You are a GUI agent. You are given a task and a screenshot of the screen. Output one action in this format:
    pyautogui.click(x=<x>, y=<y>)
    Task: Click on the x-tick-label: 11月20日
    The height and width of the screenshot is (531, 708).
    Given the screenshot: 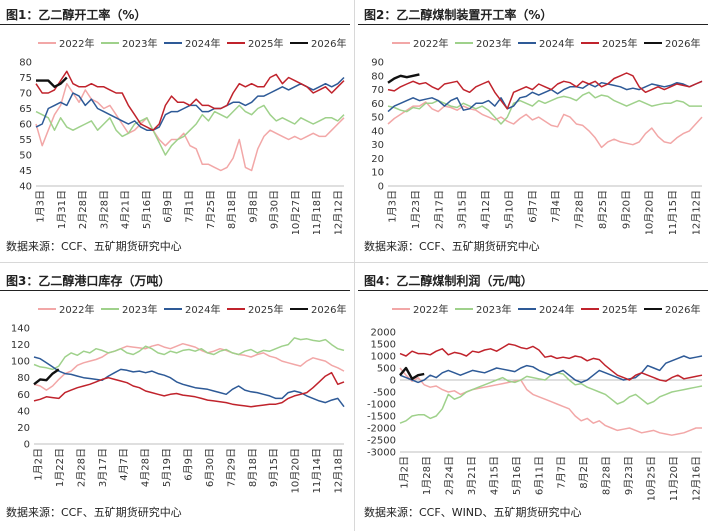 What is the action you would take?
    pyautogui.click(x=674, y=478)
    